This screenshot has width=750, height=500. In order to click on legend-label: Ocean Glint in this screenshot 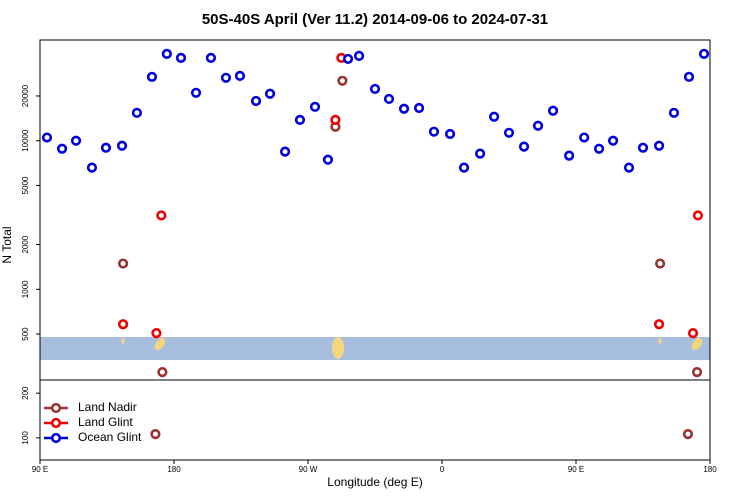, I will do `click(110, 437)`.